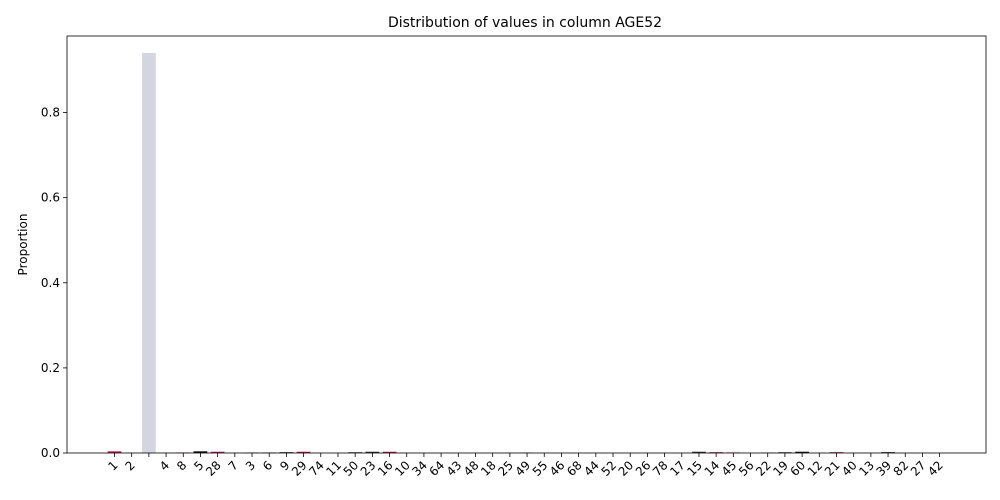  Describe the element at coordinates (181, 465) in the screenshot. I see `x-tick-label: 8` at that location.